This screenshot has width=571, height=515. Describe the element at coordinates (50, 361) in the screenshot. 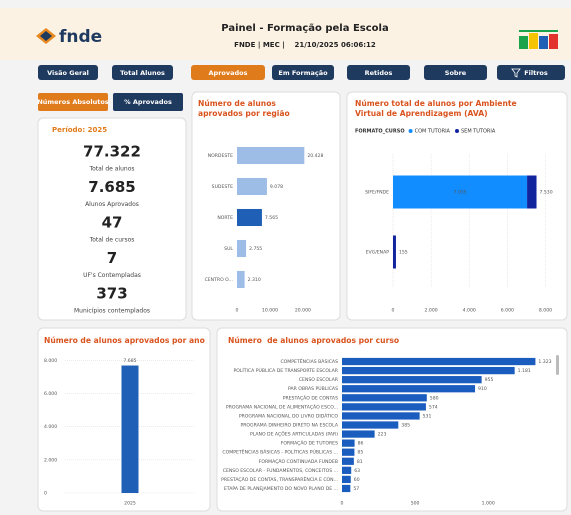

I see `y-tick-label: 8.000` at that location.